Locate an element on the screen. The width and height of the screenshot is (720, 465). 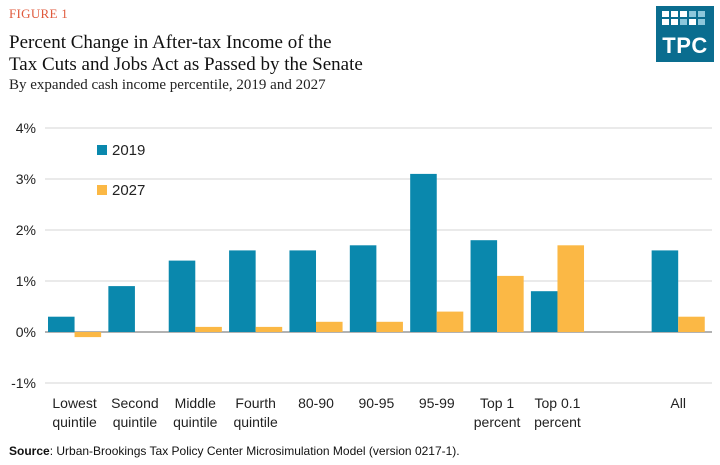
x-tick-label: 95-99 is located at coordinates (437, 403).